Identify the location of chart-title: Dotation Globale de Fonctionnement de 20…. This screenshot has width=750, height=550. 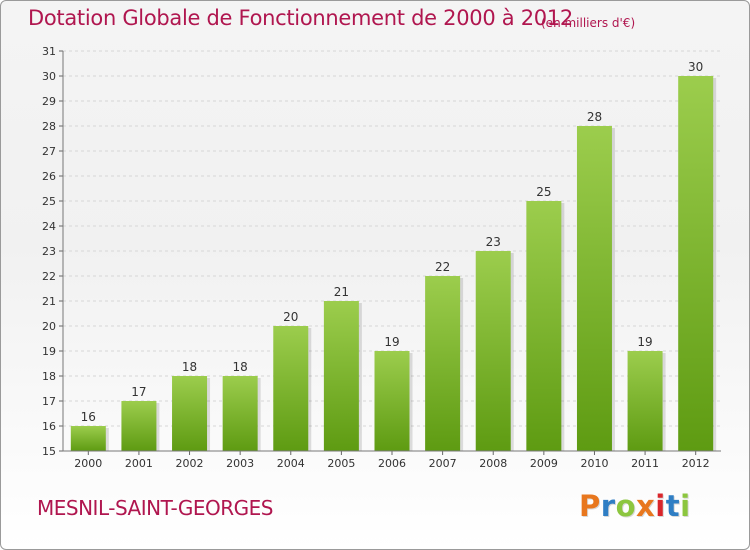
(300, 18).